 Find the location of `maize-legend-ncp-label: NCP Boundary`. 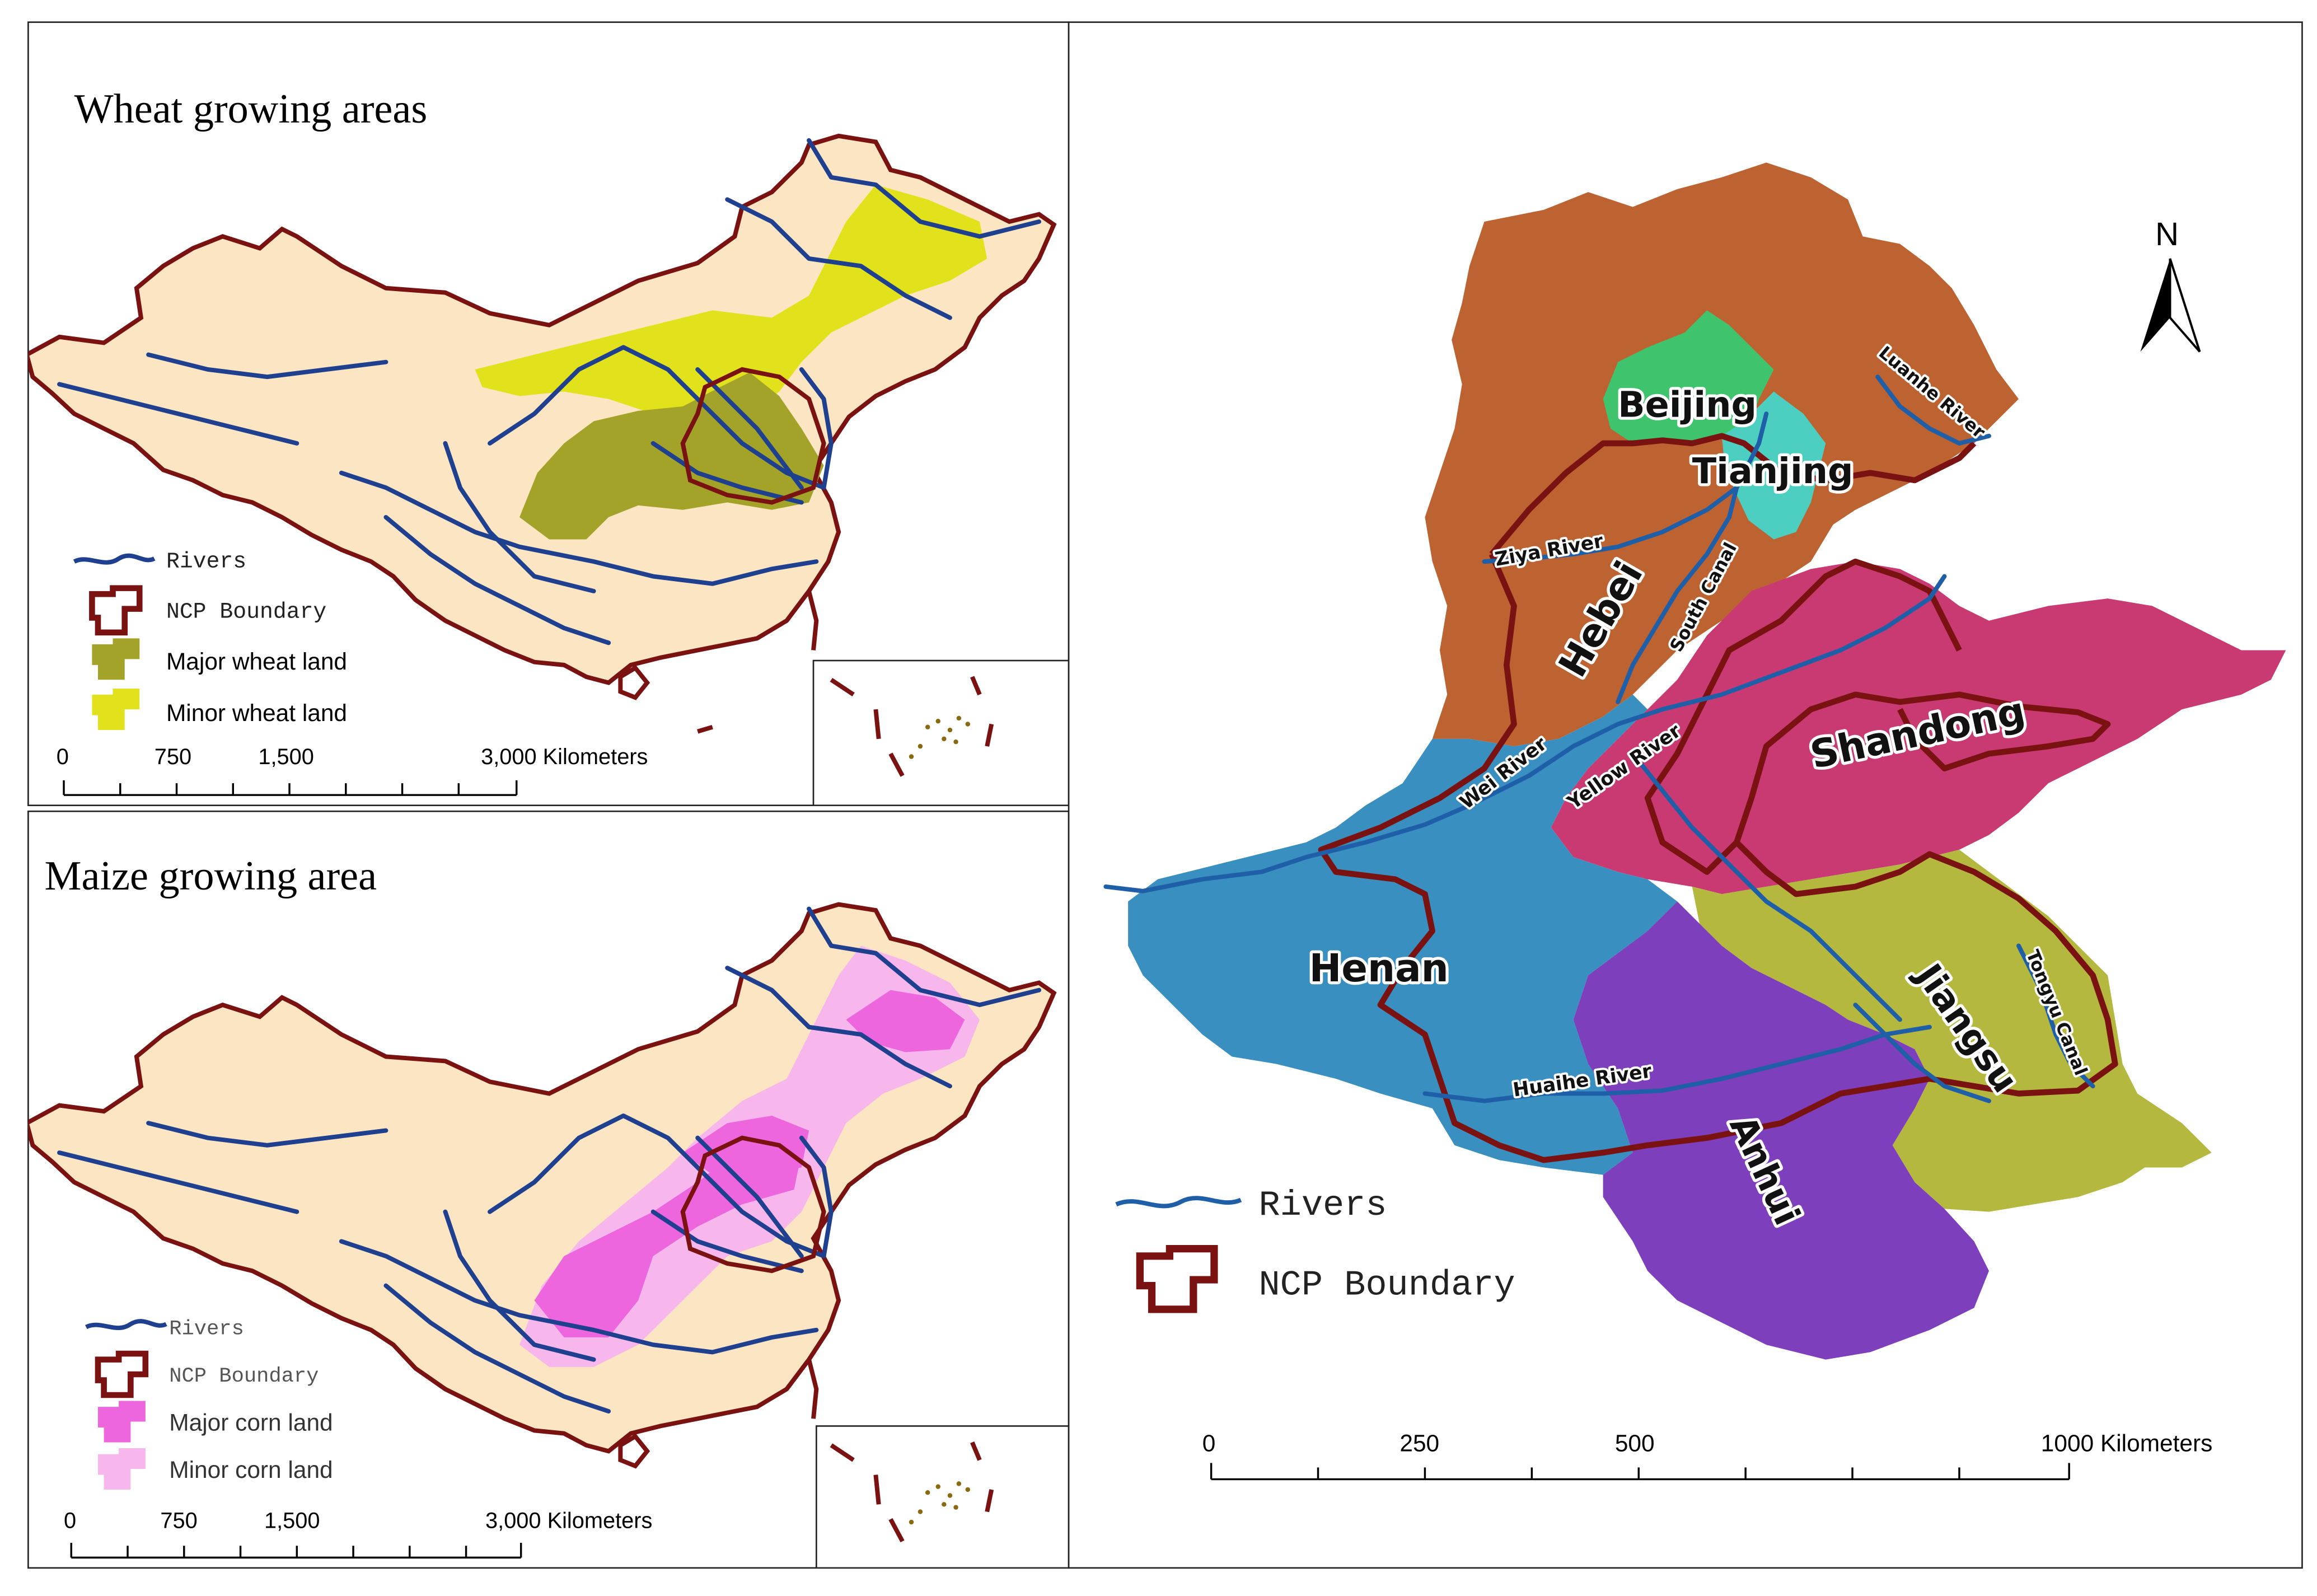

maize-legend-ncp-label: NCP Boundary is located at coordinates (244, 1377).